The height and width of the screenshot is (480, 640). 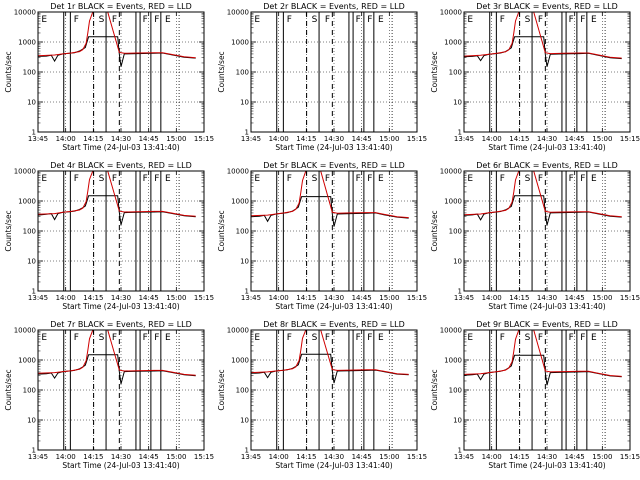 I want to click on panel-title: Det 8r BLACK = Events, RED = LLD, so click(x=334, y=324).